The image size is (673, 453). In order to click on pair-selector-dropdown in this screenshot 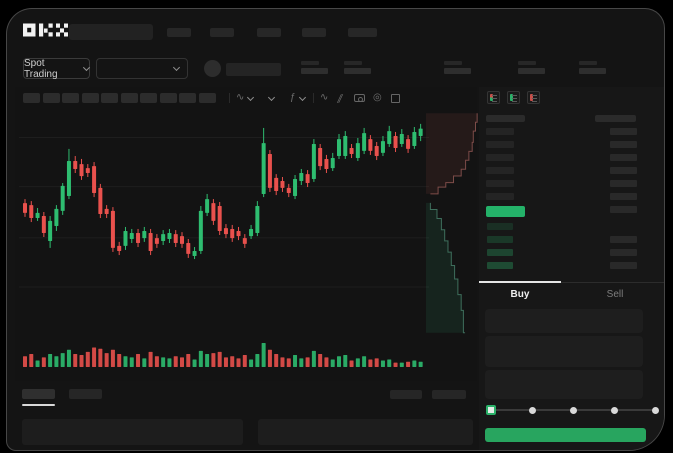, I will do `click(142, 68)`.